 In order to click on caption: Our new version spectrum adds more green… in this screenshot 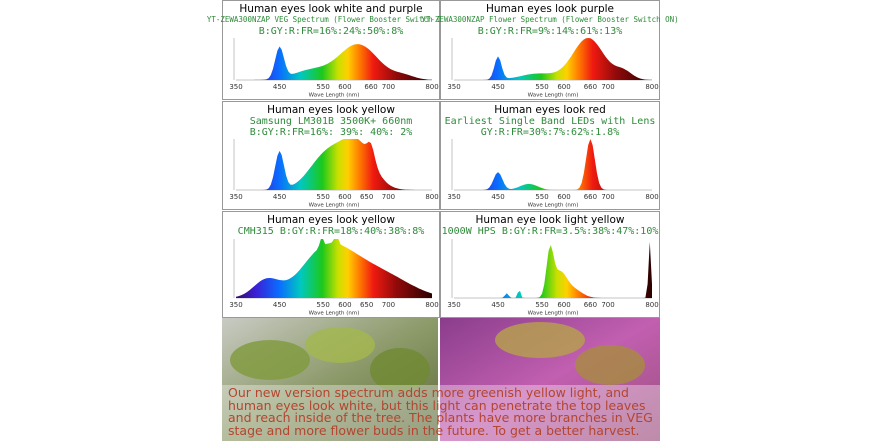, I will do `click(440, 412)`.